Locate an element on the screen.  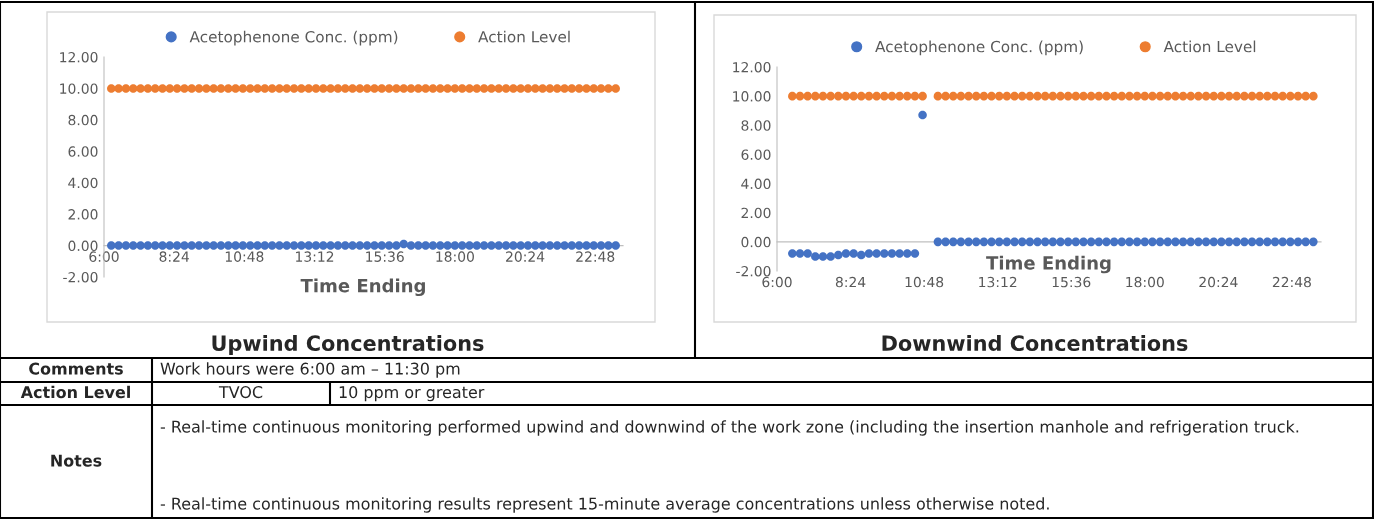
text: Upwind Concentrations is located at coordinates (348, 345).